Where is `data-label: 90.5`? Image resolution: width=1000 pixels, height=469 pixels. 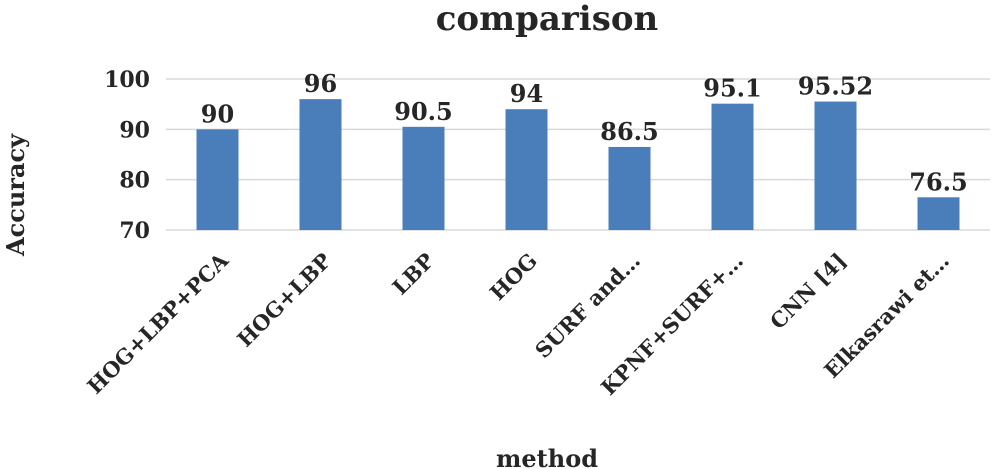 data-label: 90.5 is located at coordinates (423, 111).